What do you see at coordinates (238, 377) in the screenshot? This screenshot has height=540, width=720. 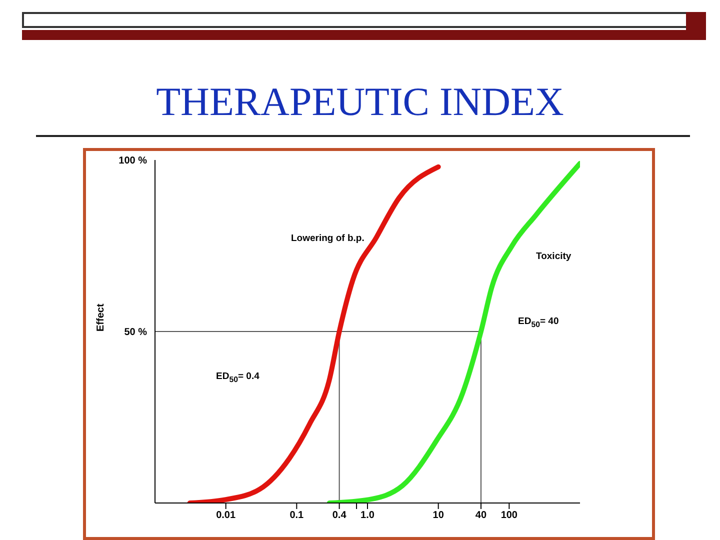 I see `annotation: ED$_{50}$= 0.4` at bounding box center [238, 377].